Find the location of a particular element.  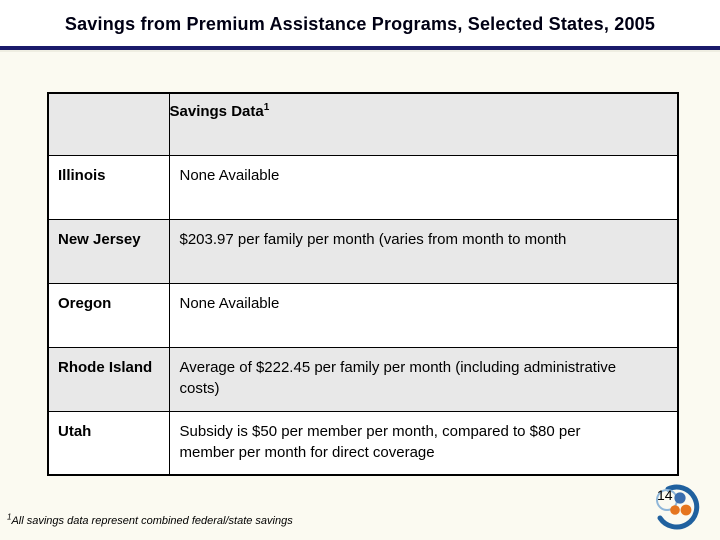

org-logo-icon is located at coordinates (678, 507).